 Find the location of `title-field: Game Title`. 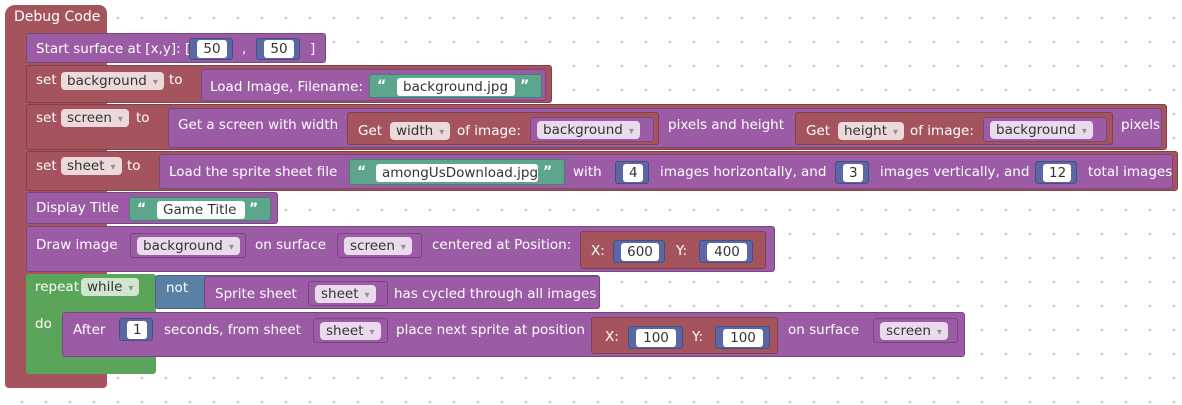

title-field: Game Title is located at coordinates (201, 210).